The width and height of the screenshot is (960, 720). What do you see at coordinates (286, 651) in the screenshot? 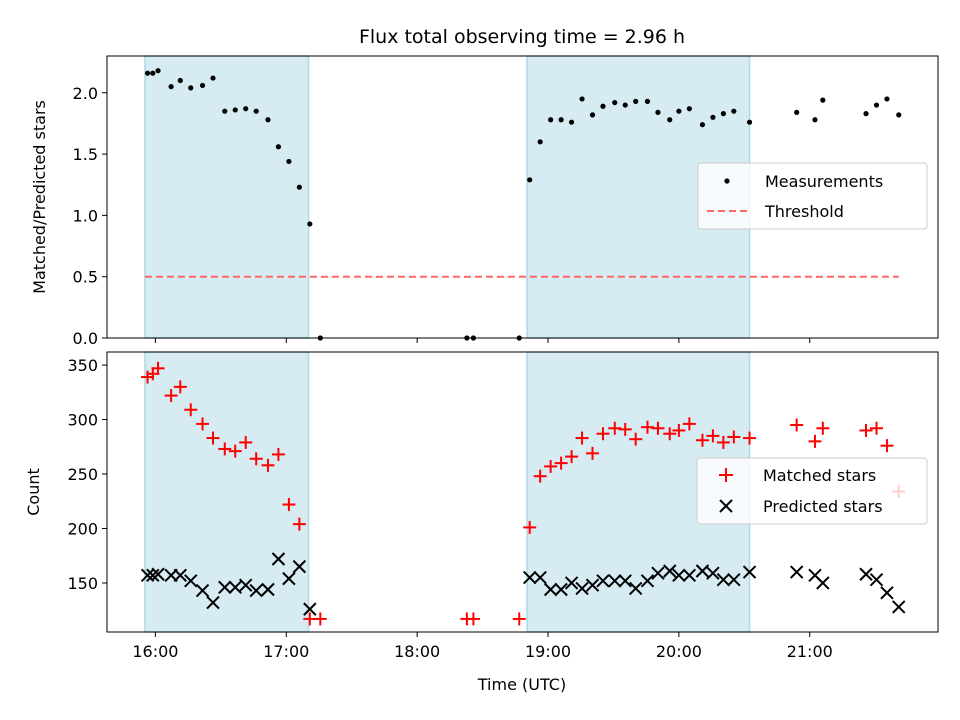
I see `x-tick-label: 17:00` at bounding box center [286, 651].